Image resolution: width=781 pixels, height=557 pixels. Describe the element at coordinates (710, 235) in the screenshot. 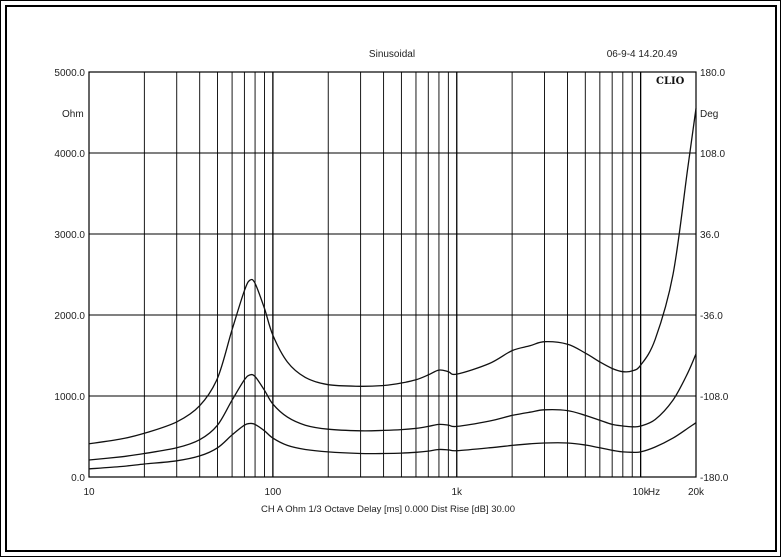

I see `y-right-tick-label: 36.0` at that location.